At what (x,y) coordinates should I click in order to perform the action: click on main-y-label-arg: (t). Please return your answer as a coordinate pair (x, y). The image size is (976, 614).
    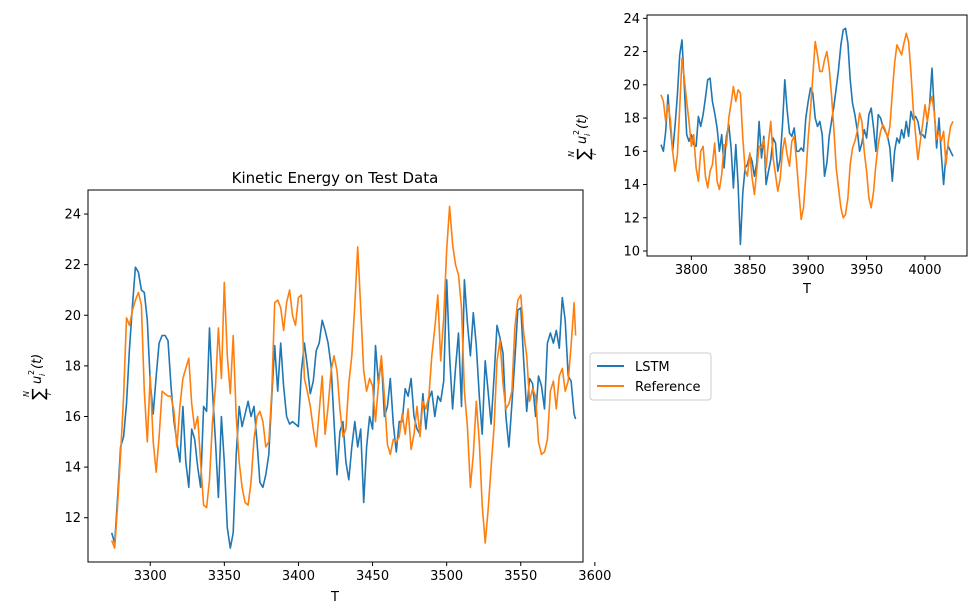
    Looking at the image, I should click on (37, 361).